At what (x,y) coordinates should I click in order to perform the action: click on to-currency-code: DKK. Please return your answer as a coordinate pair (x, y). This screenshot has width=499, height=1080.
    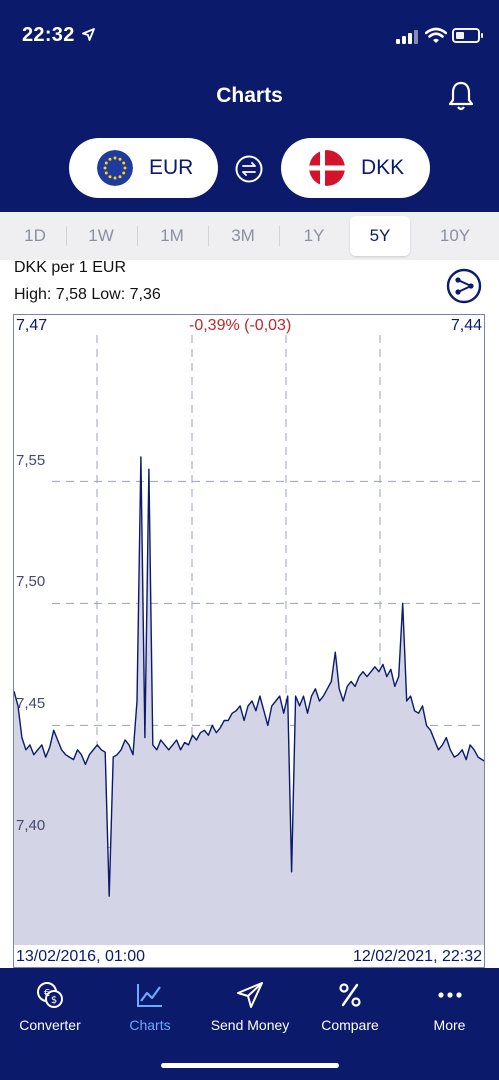
    Looking at the image, I should click on (383, 167).